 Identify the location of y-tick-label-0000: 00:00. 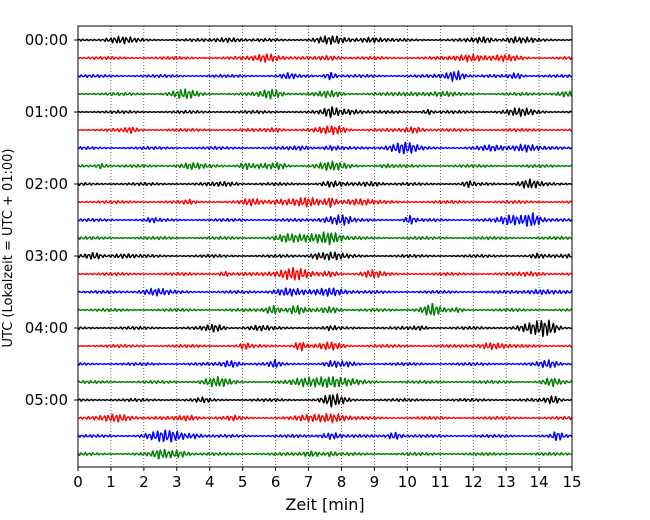
(46, 40).